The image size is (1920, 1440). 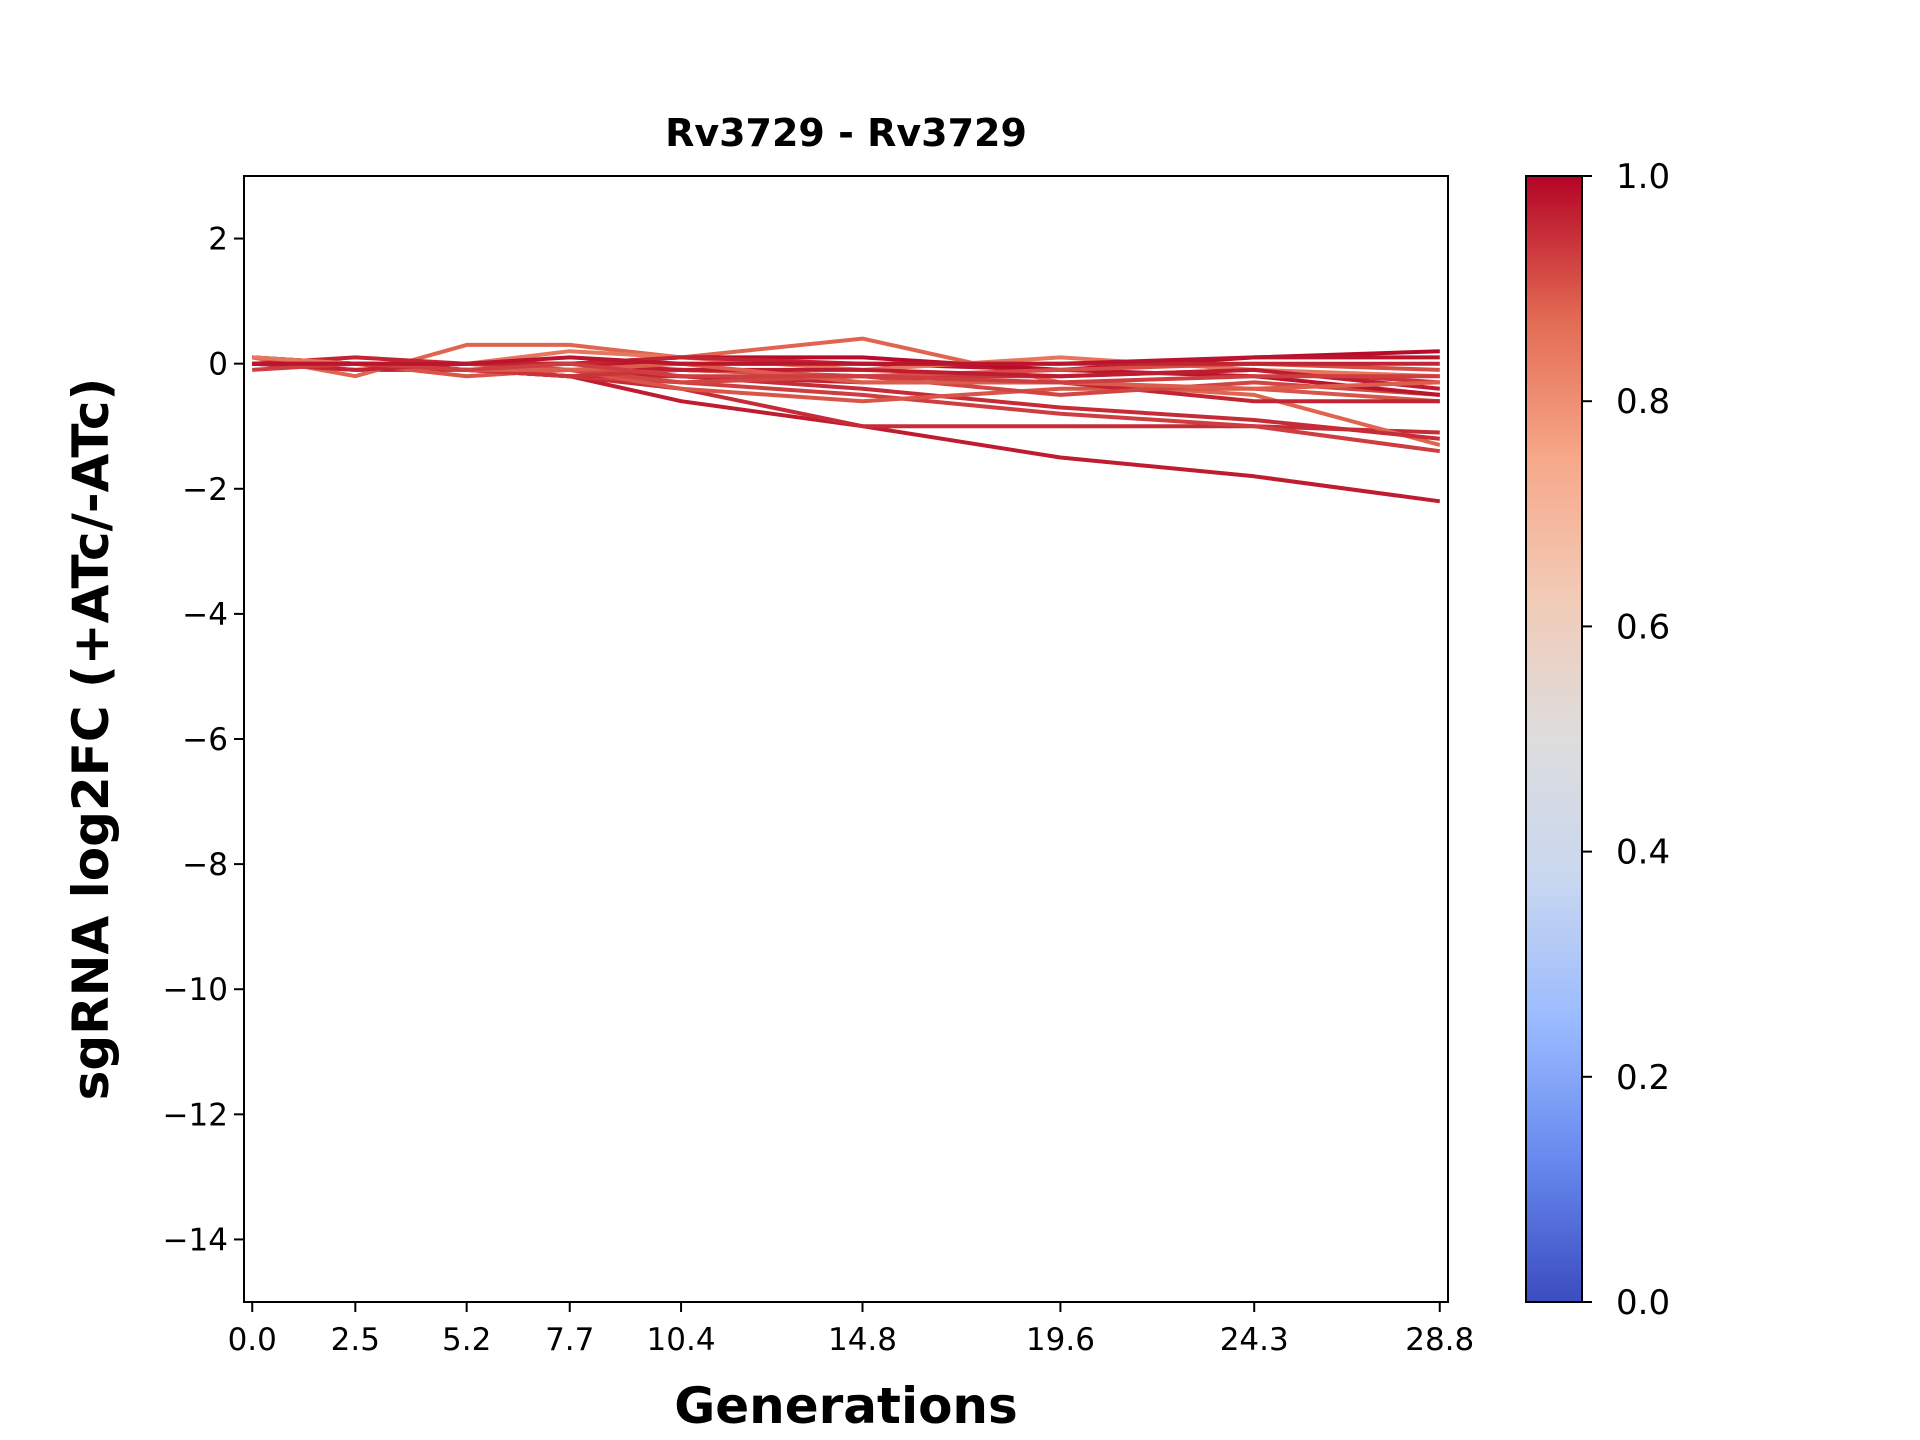 I want to click on y-tick-label: −8, so click(x=205, y=865).